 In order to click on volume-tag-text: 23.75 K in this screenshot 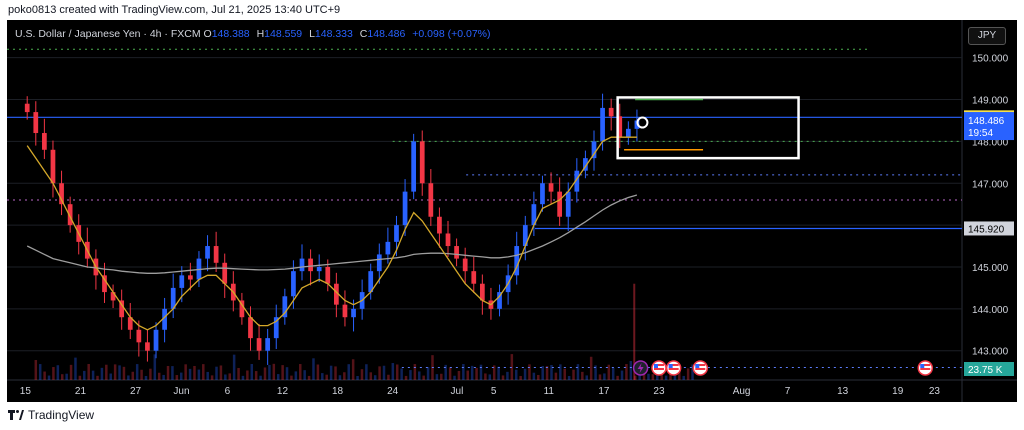, I will do `click(985, 370)`.